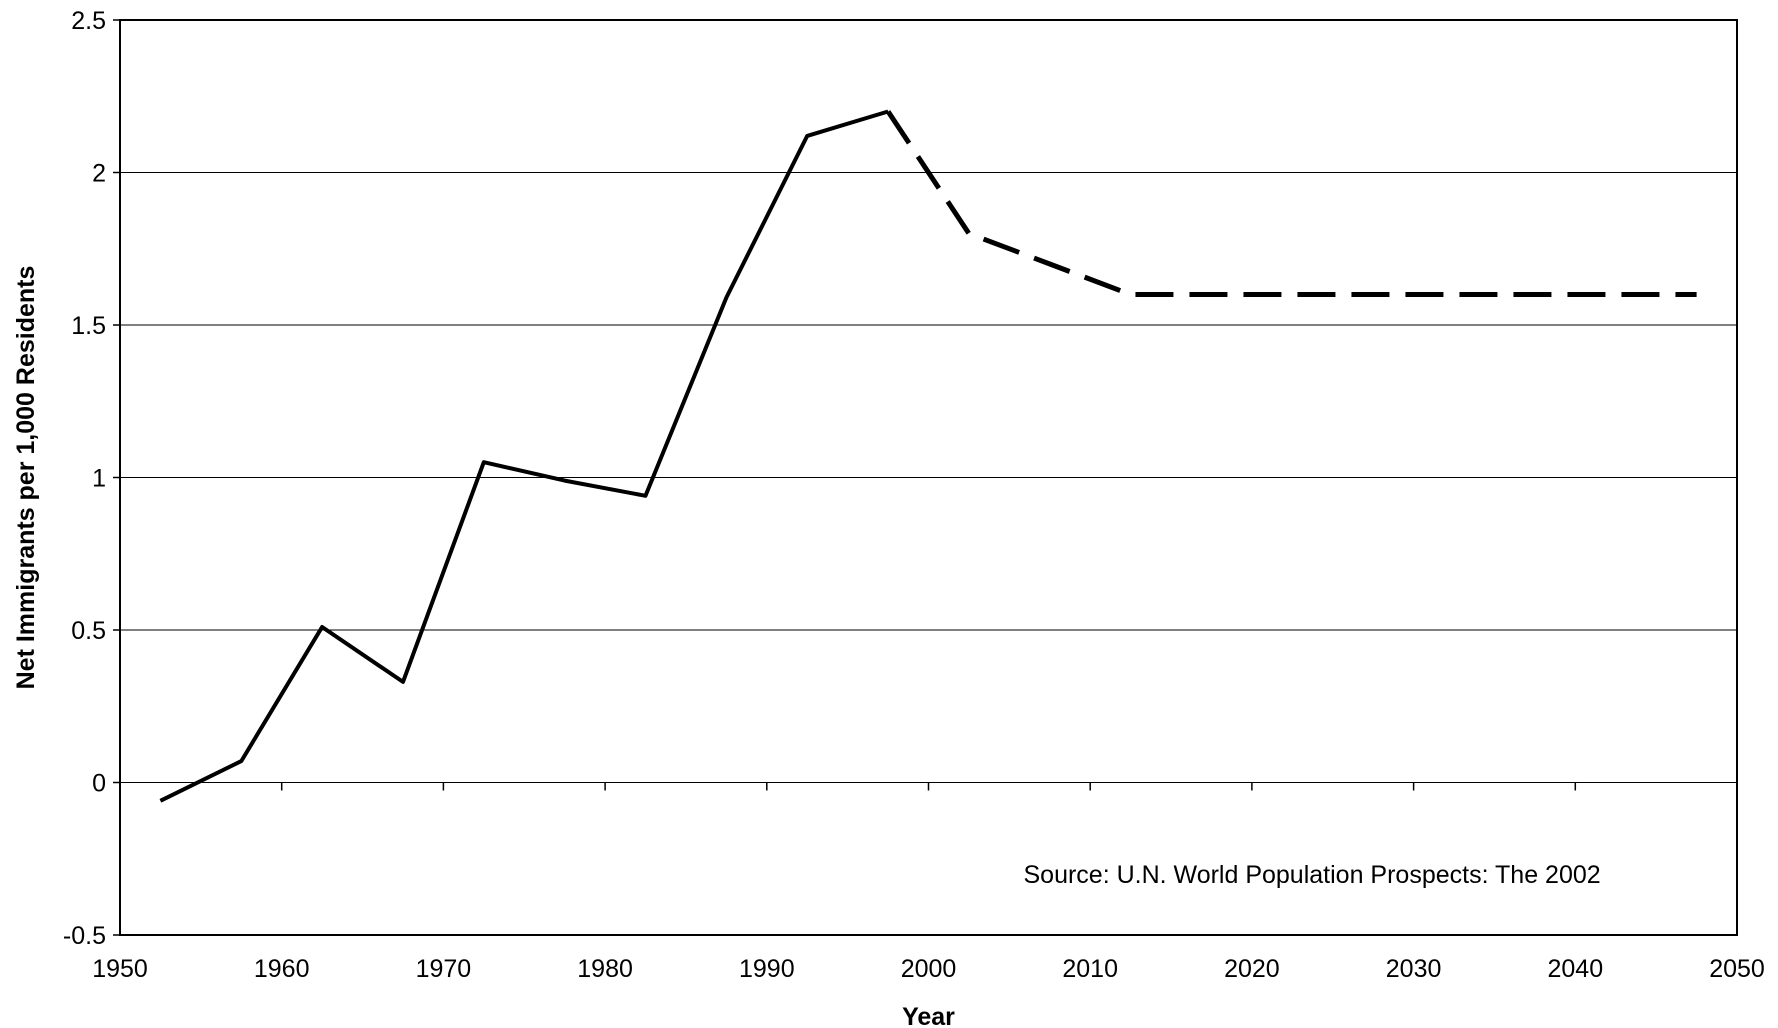  What do you see at coordinates (929, 969) in the screenshot?
I see `x-tick-label: 2000` at bounding box center [929, 969].